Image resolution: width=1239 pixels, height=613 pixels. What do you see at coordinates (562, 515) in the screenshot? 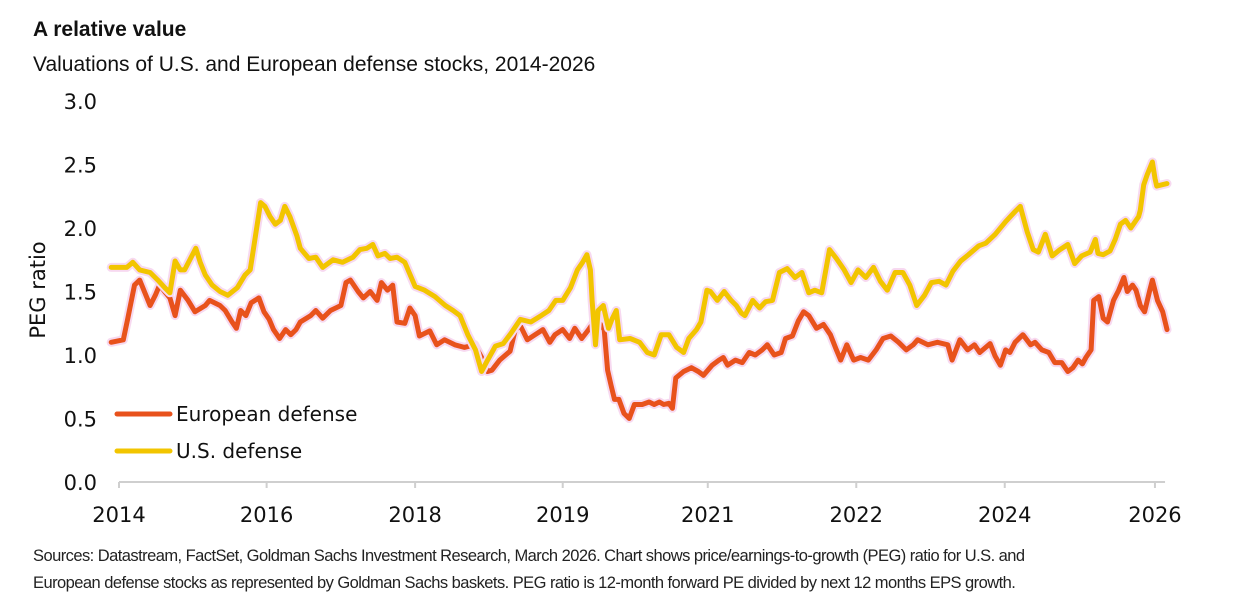
I see `x-tick-label: 2019` at bounding box center [562, 515].